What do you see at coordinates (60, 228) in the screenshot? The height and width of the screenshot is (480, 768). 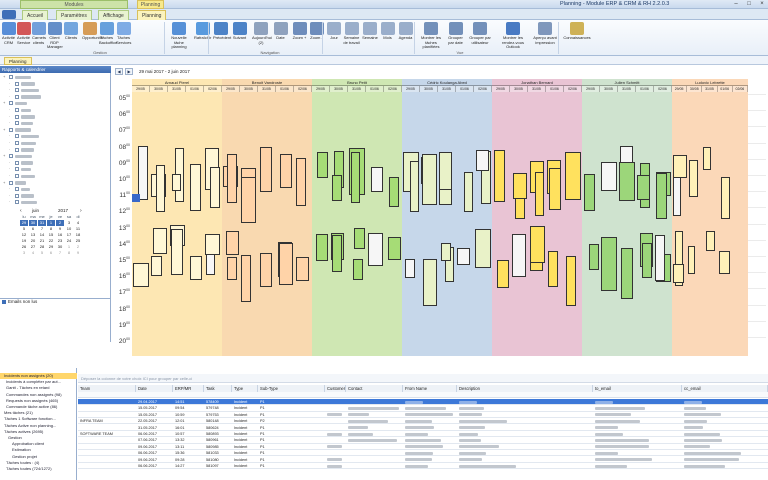 I see `calendar-day: 9` at bounding box center [60, 228].